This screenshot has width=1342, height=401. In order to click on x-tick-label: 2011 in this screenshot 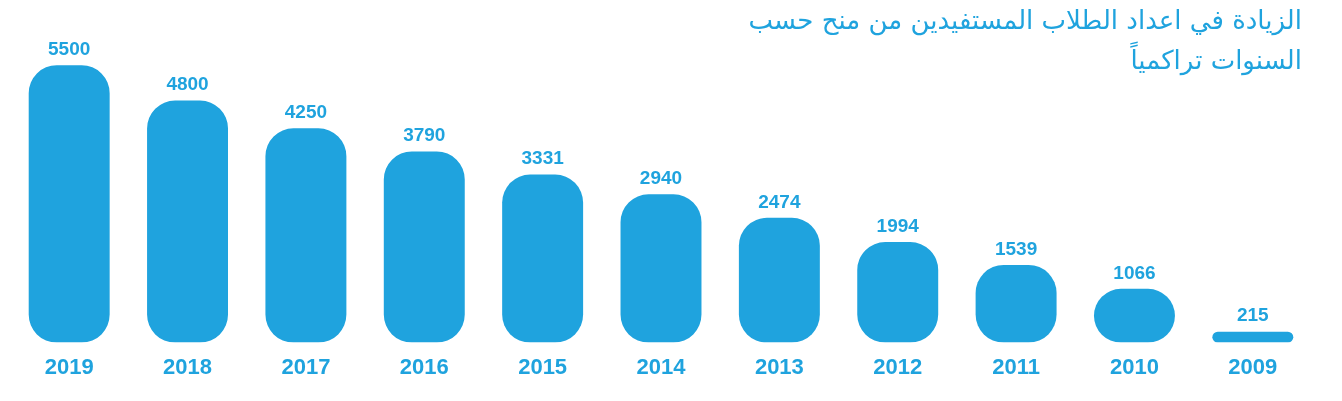, I will do `click(1016, 366)`.